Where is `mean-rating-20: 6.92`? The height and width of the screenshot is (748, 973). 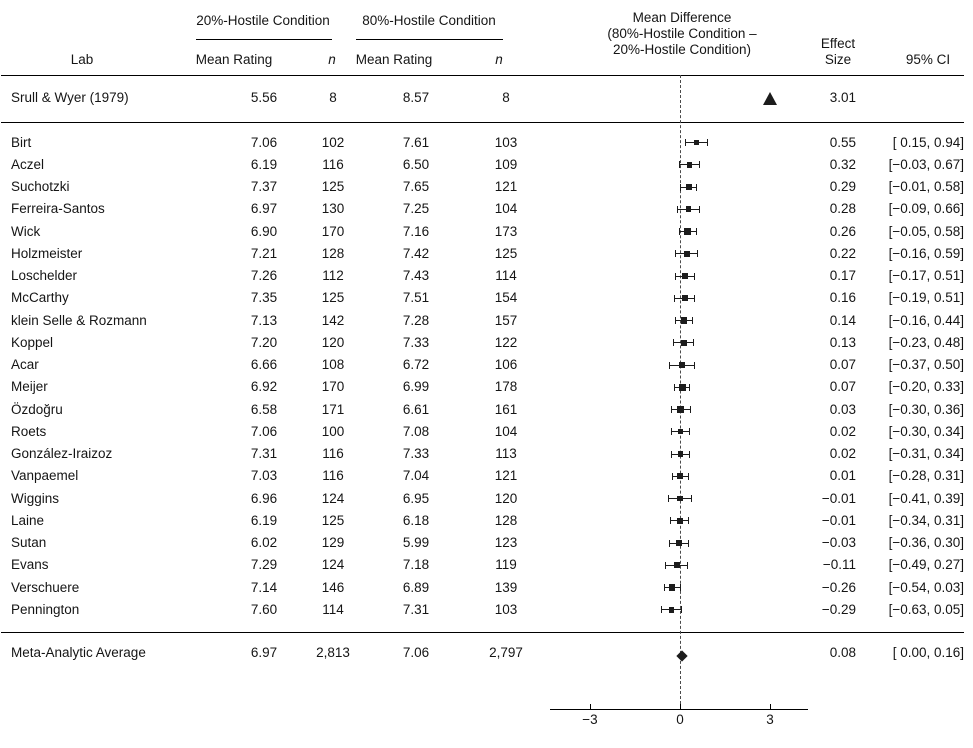
mean-rating-20: 6.92 is located at coordinates (264, 387).